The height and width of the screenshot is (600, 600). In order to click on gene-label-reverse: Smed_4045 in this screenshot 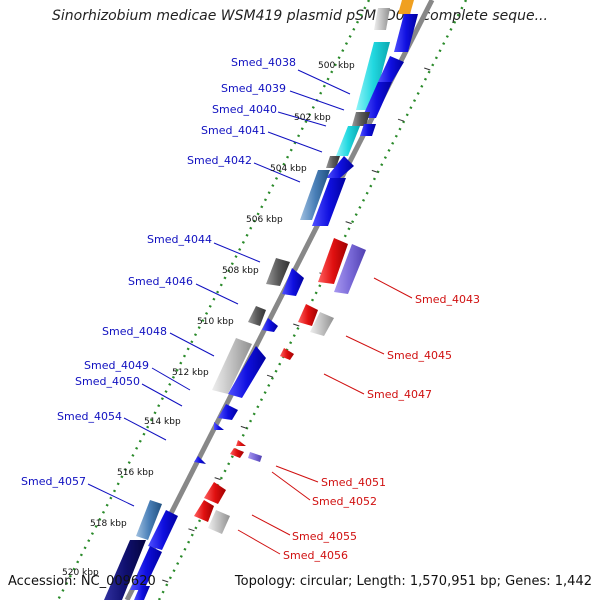, I will do `click(419, 355)`.